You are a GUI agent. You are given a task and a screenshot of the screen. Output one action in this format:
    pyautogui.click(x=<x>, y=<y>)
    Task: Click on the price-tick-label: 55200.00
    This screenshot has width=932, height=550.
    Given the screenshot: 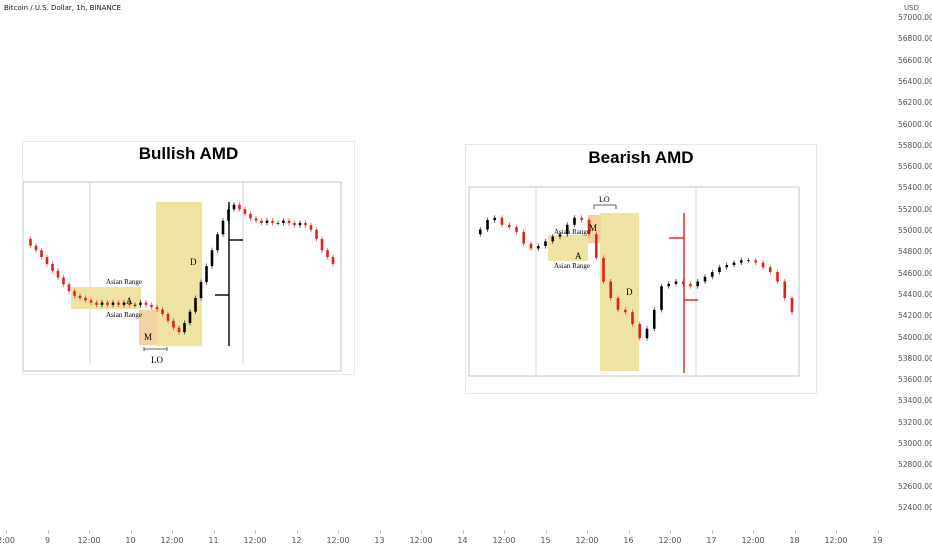 What is the action you would take?
    pyautogui.click(x=915, y=209)
    